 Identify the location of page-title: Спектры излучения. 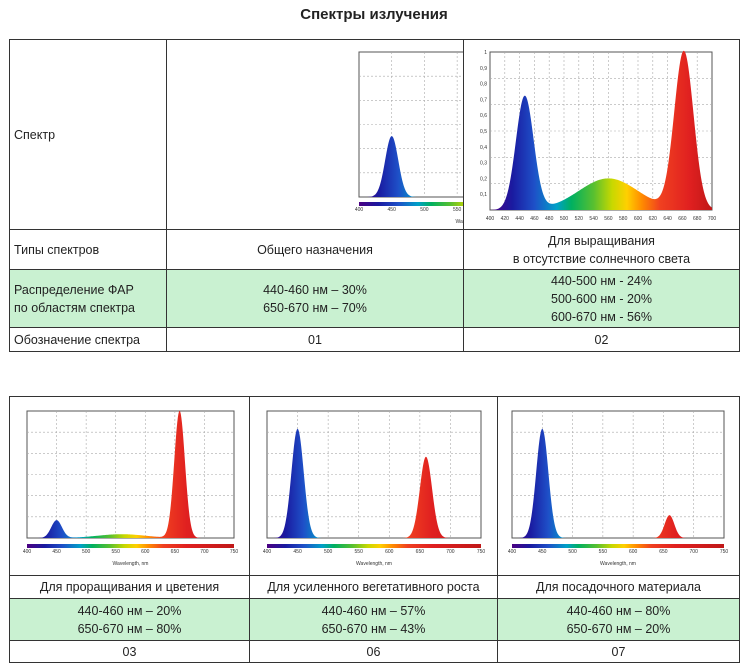
(374, 14).